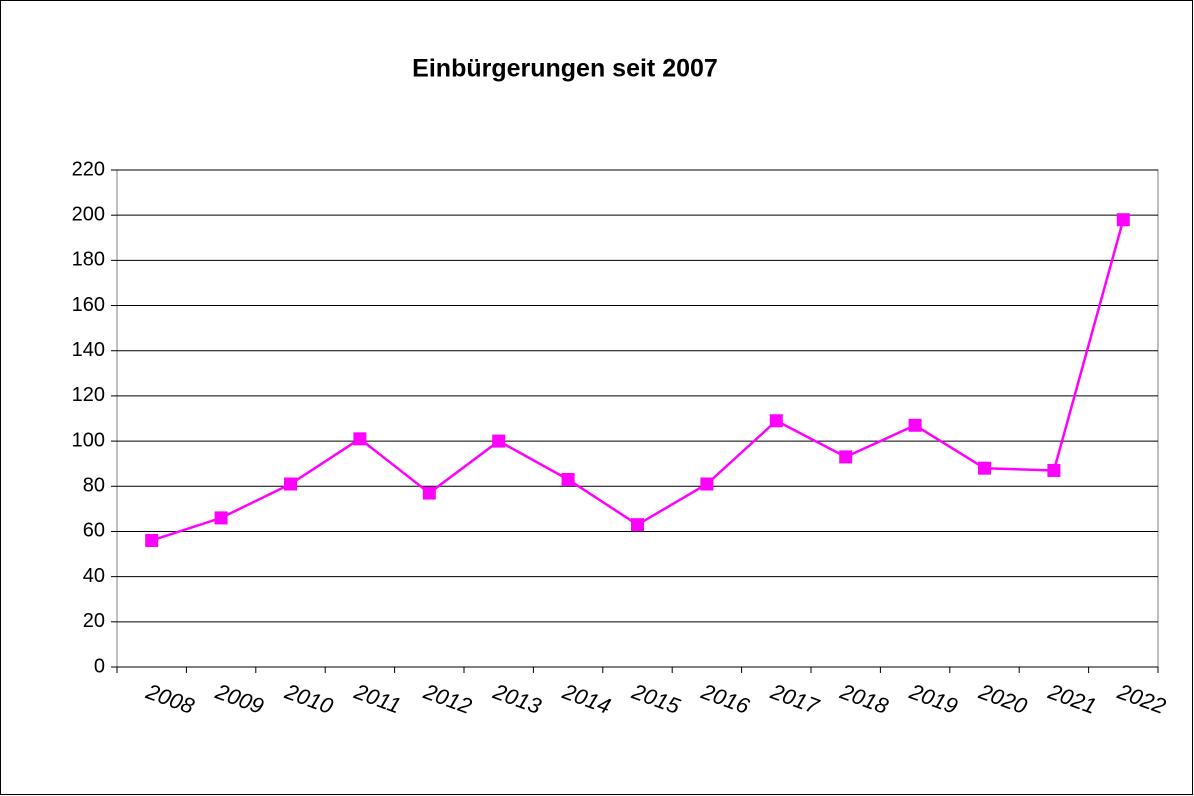  What do you see at coordinates (88, 214) in the screenshot?
I see `y-tick-label: 200` at bounding box center [88, 214].